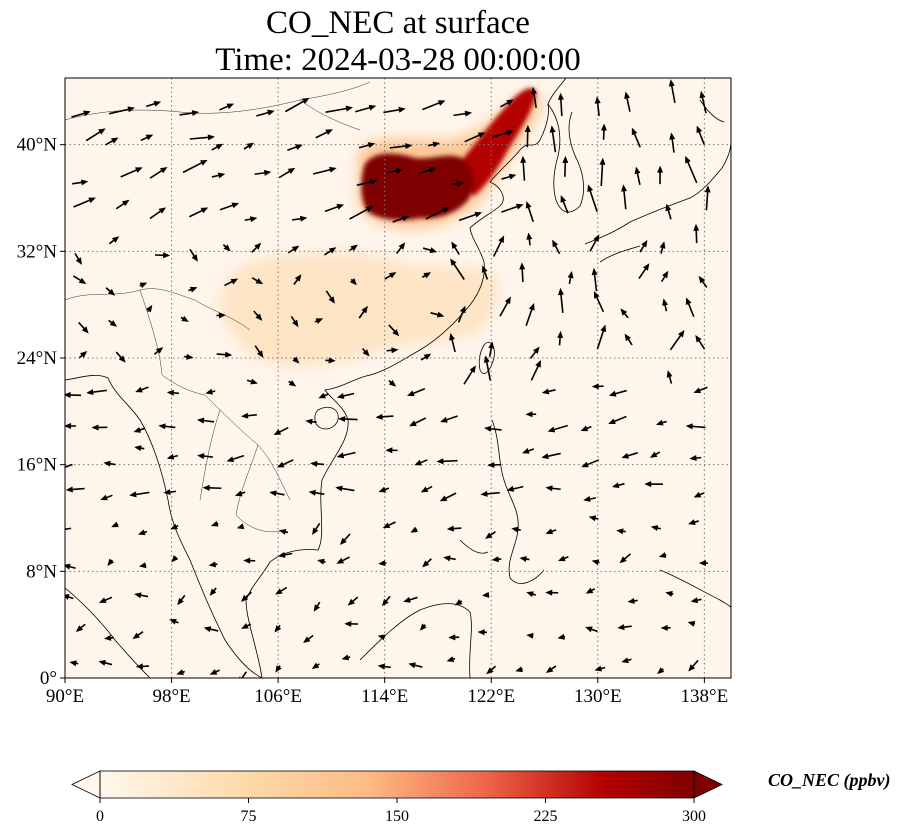 Image resolution: width=920 pixels, height=836 pixels. Describe the element at coordinates (37, 465) in the screenshot. I see `y-tick-label: 16°N` at that location.